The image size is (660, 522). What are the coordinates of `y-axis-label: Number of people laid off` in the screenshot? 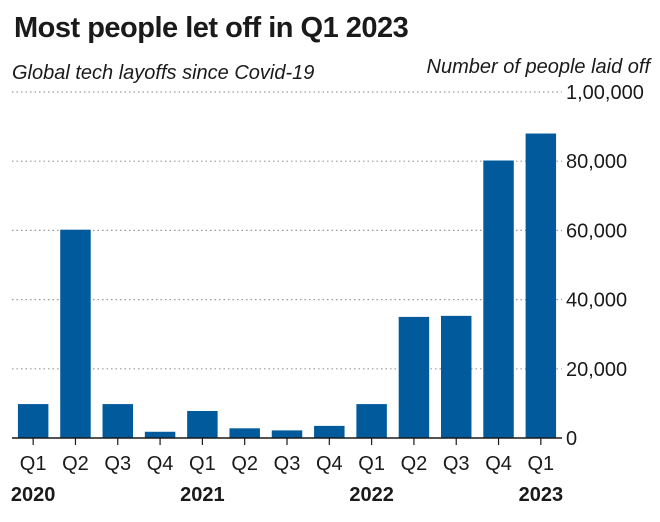 It's located at (538, 67).